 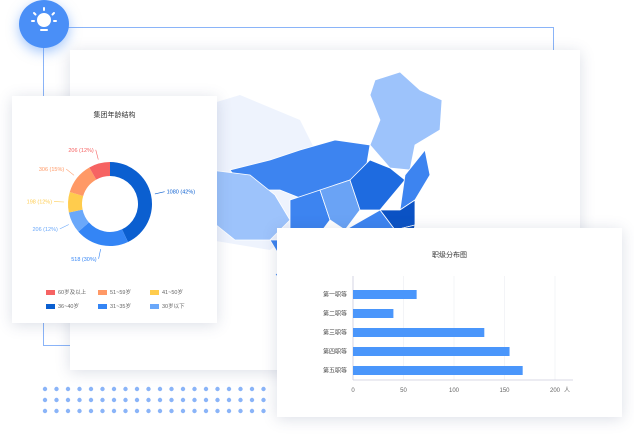 What do you see at coordinates (52, 170) in the screenshot?
I see `slice-label: 306 (15%)` at bounding box center [52, 170].